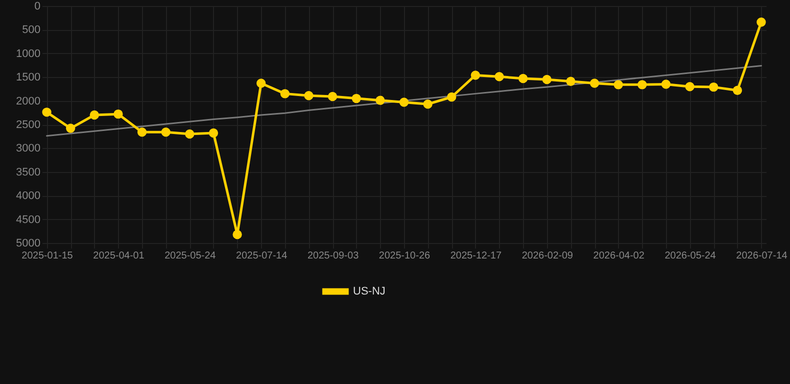 This screenshot has width=790, height=384. Describe the element at coordinates (31, 30) in the screenshot. I see `y-tick-label: 500` at that location.